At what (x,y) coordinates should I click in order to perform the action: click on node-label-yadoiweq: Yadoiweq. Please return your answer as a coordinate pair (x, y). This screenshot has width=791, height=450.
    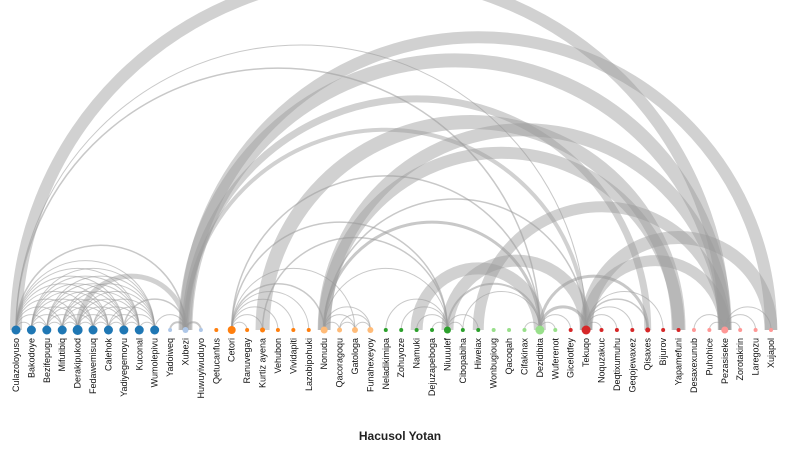
    Looking at the image, I should click on (170, 357).